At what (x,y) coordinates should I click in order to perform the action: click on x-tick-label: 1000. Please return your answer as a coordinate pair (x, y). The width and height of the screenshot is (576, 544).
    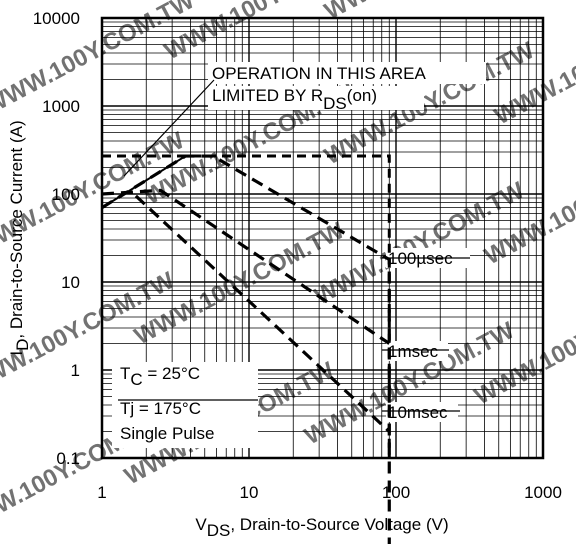
    Looking at the image, I should click on (543, 492).